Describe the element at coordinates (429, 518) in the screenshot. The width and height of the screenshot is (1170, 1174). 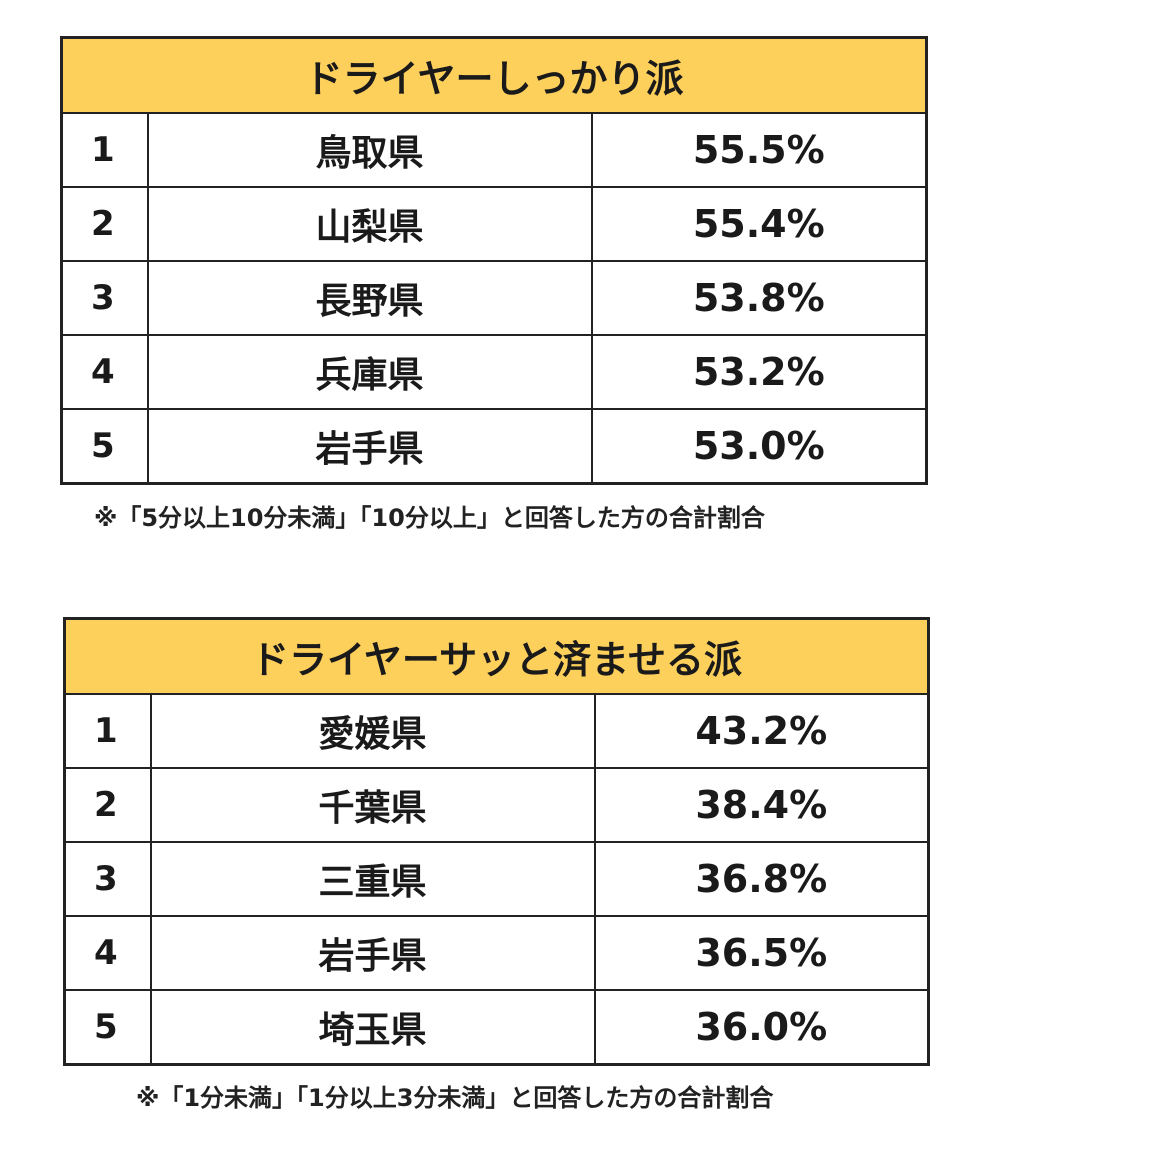
I see `footnote: ※「5分以上10分未満」「10分以上」と回答した方の合計割合` at that location.